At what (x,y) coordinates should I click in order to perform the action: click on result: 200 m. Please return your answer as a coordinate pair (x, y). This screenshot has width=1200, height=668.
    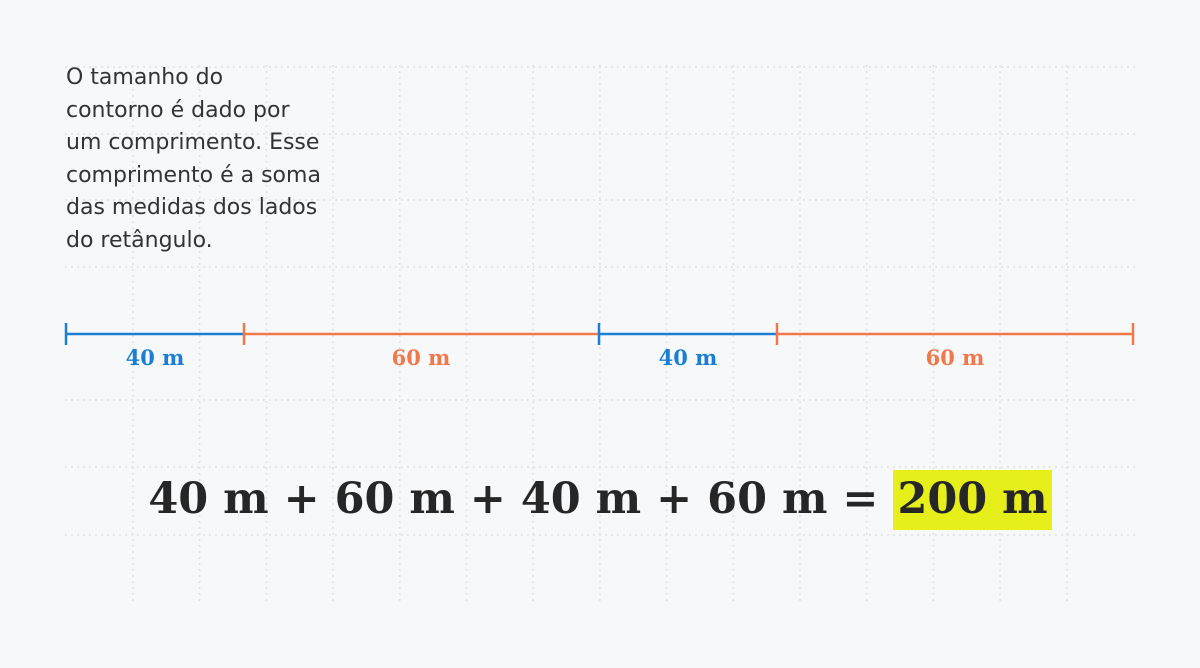
    Looking at the image, I should click on (972, 500).